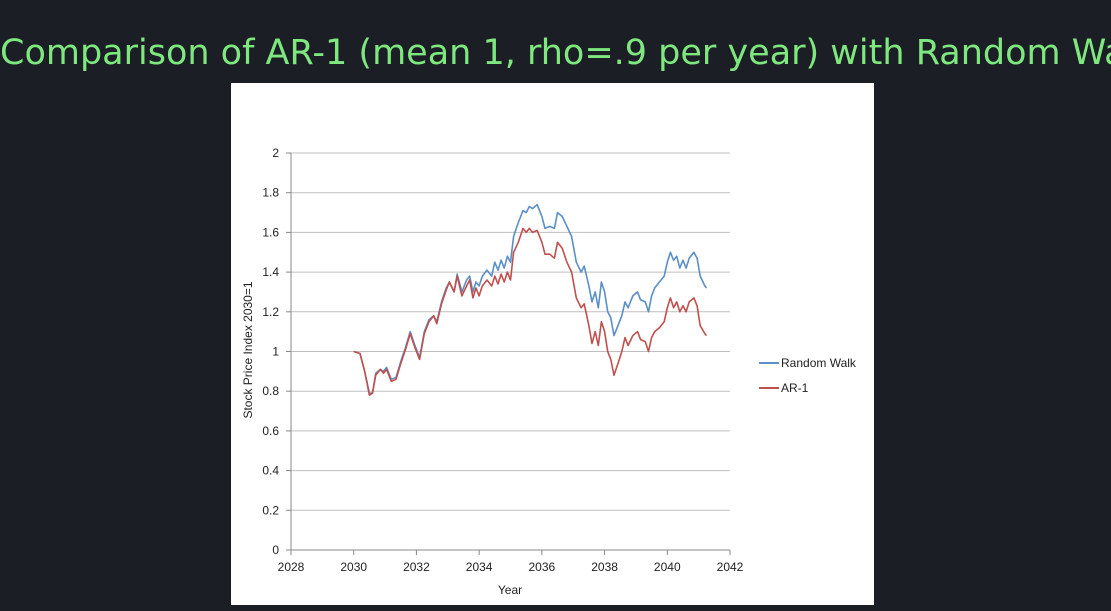 Image resolution: width=1111 pixels, height=611 pixels. What do you see at coordinates (808, 375) in the screenshot?
I see `legend: Random Walk AR-1` at bounding box center [808, 375].